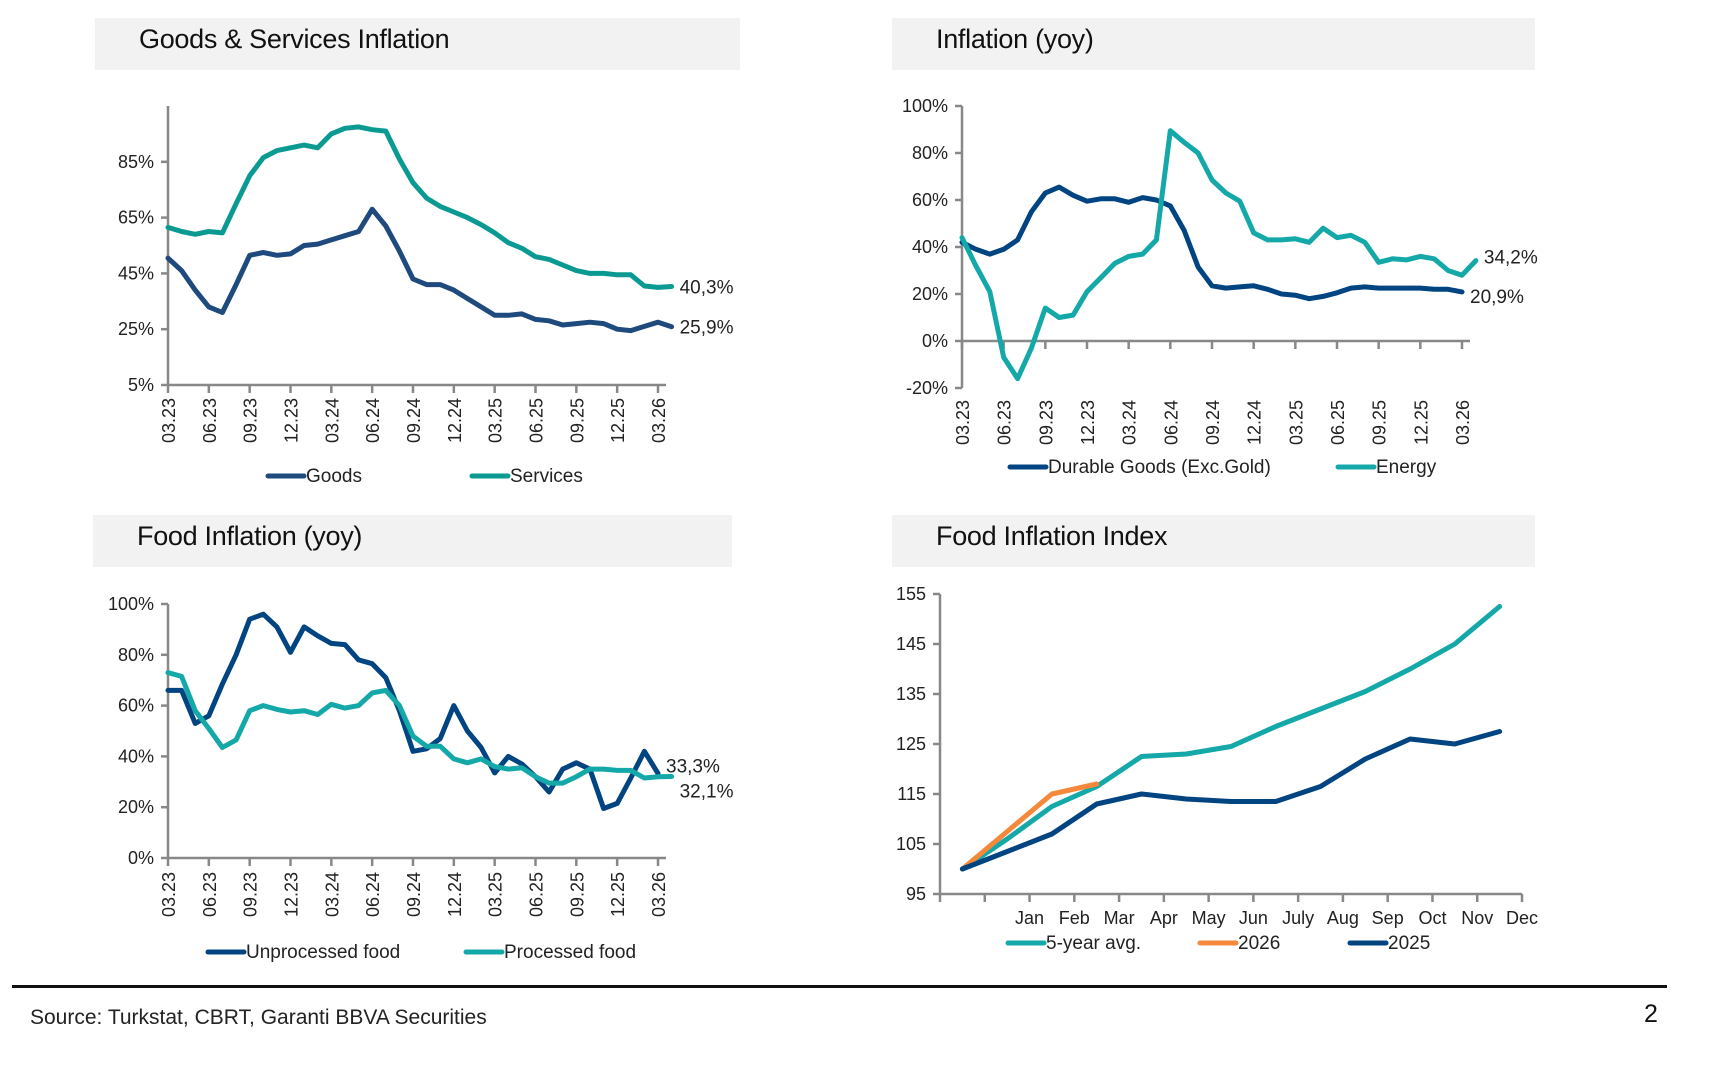  What do you see at coordinates (707, 791) in the screenshot?
I see `end-value-label: 32,1%` at bounding box center [707, 791].